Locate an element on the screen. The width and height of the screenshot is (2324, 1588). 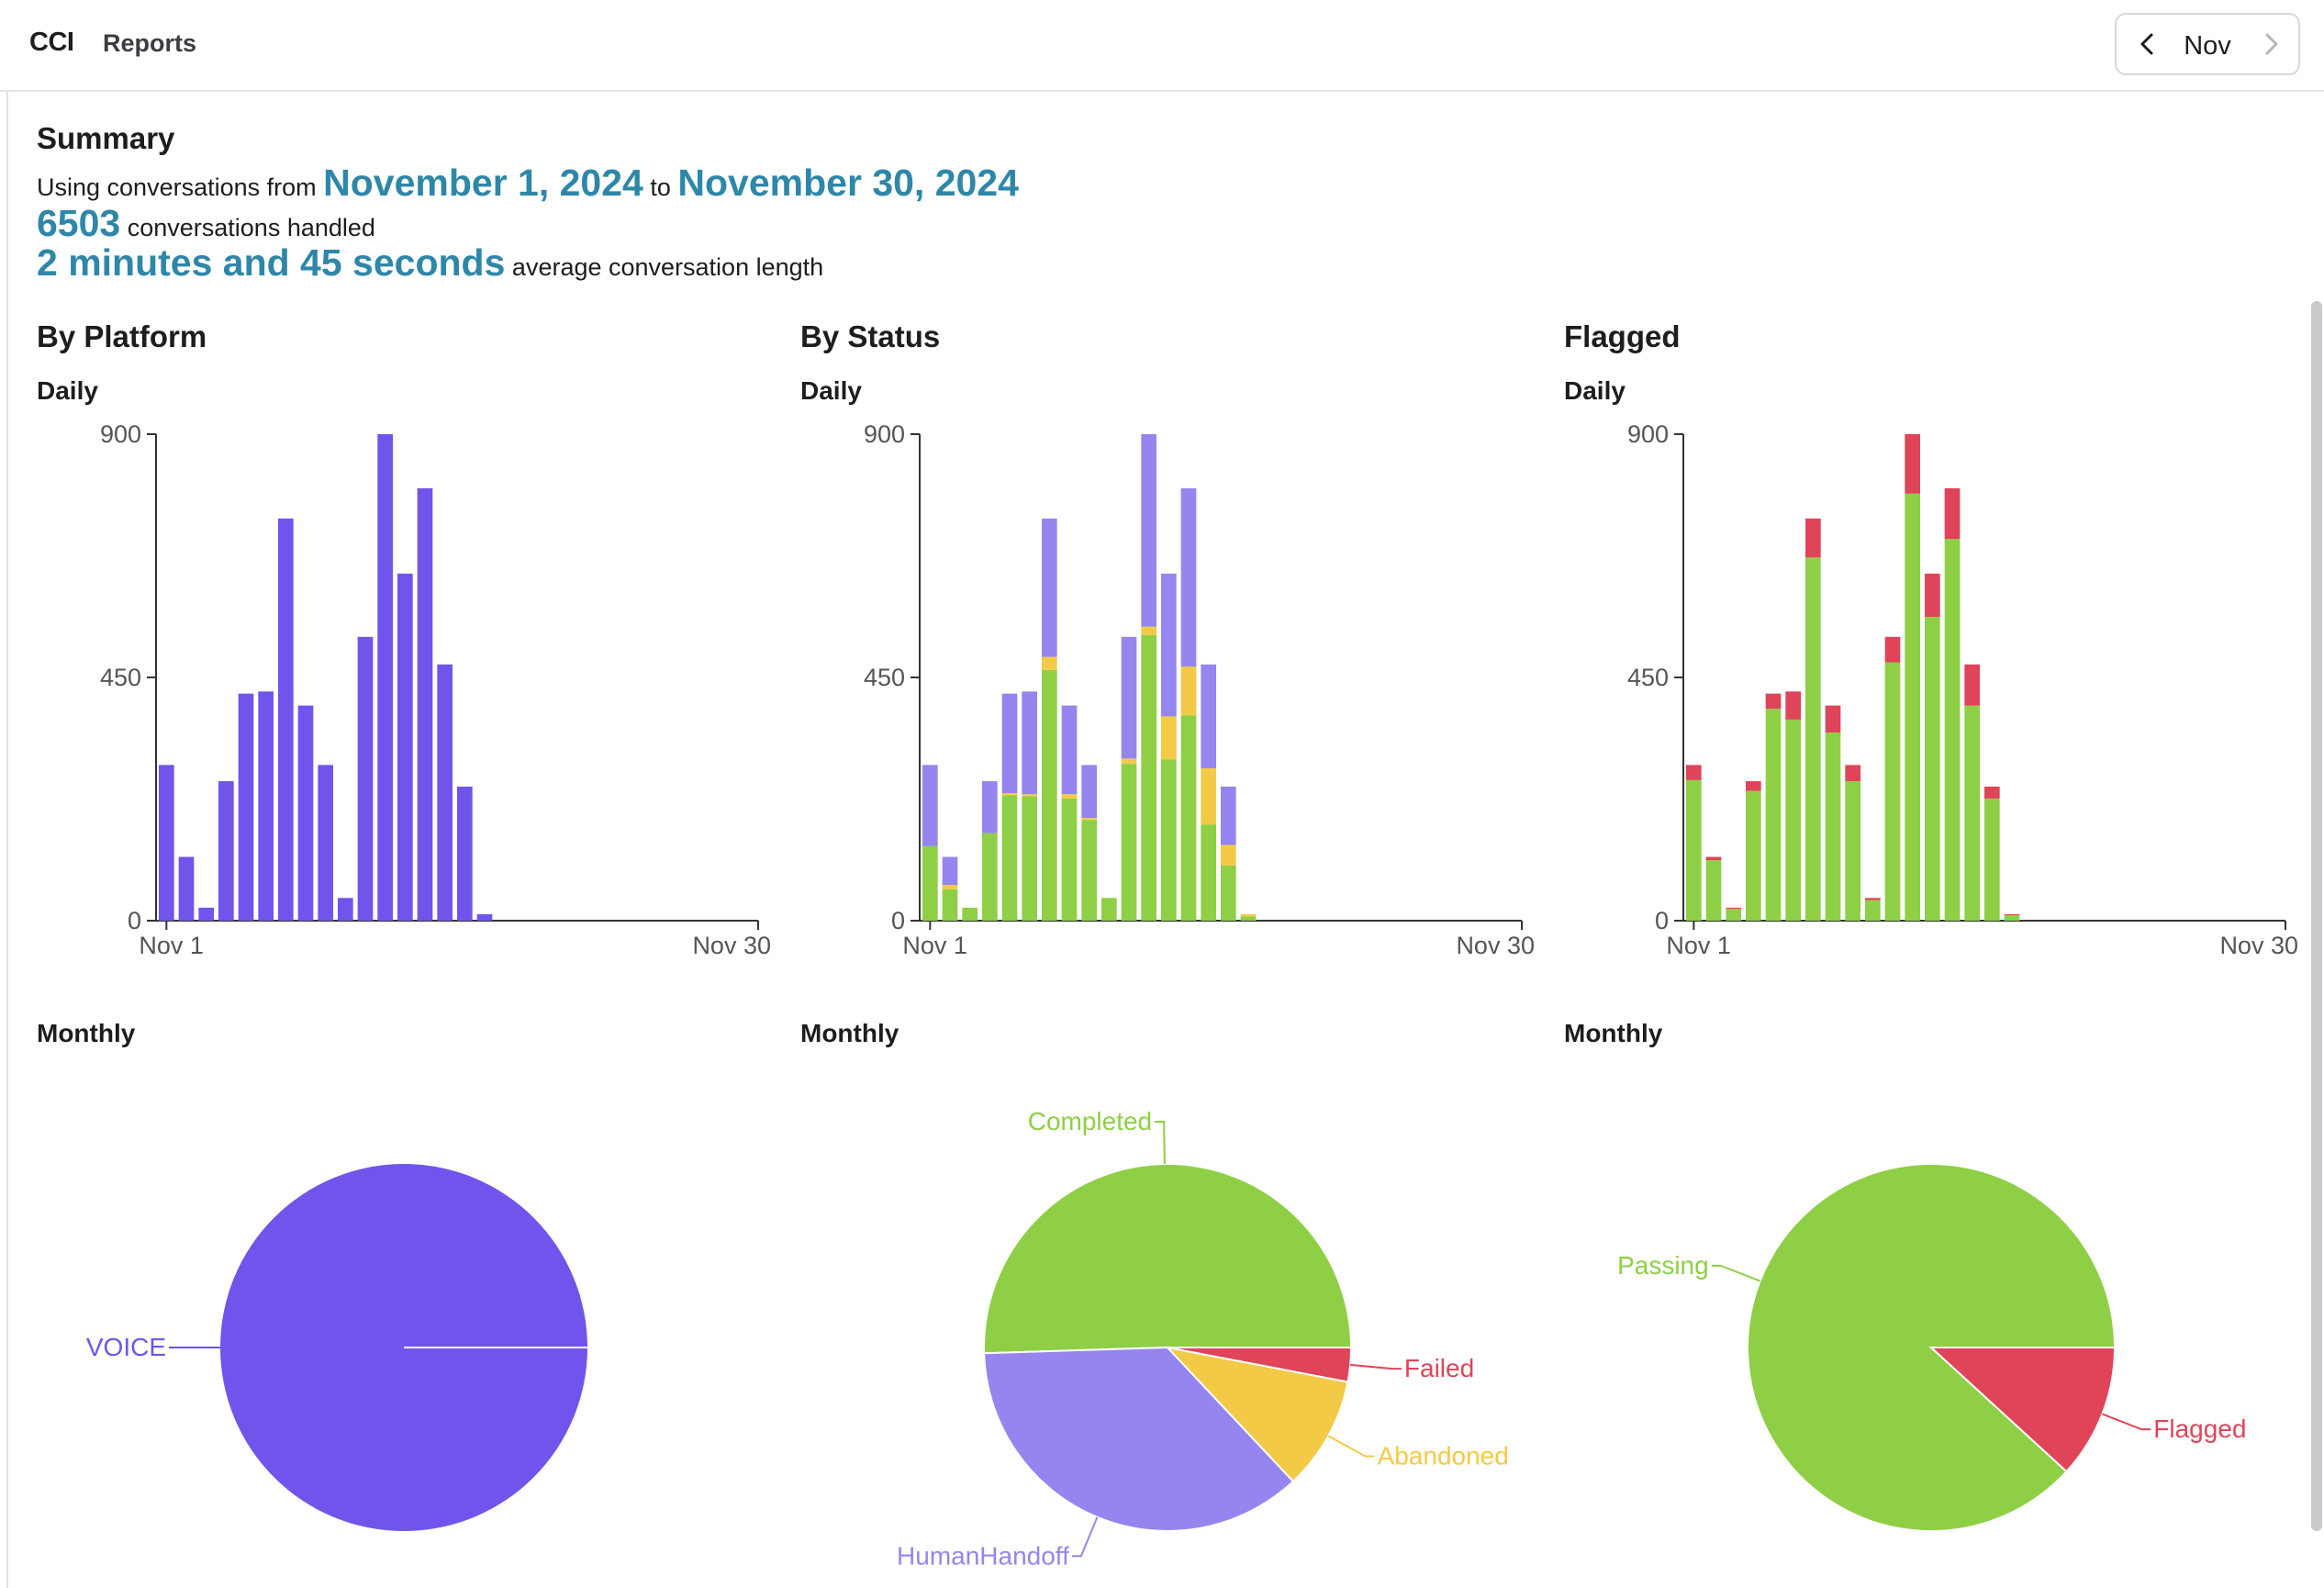
vertical-scrollbar is located at coordinates (2316, 916).